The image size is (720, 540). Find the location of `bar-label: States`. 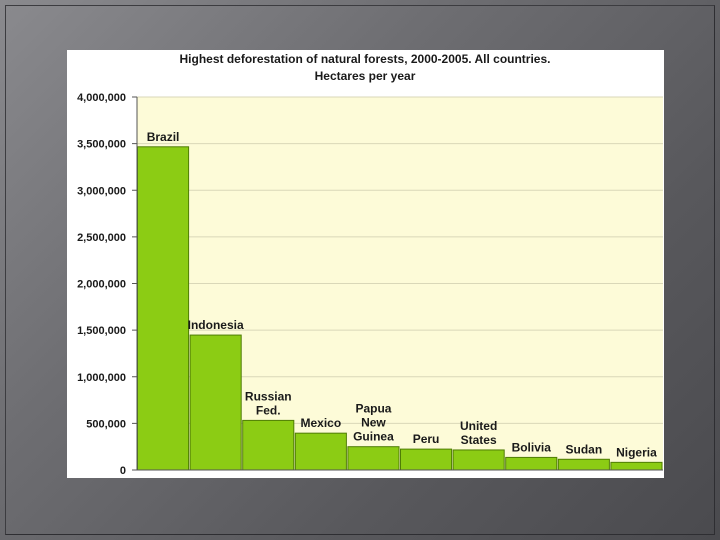

bar-label: States is located at coordinates (479, 440).